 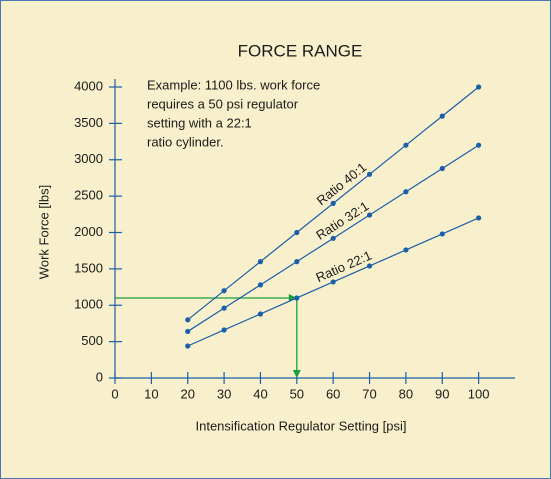 What do you see at coordinates (187, 393) in the screenshot?
I see `x-tick-label: 20` at bounding box center [187, 393].